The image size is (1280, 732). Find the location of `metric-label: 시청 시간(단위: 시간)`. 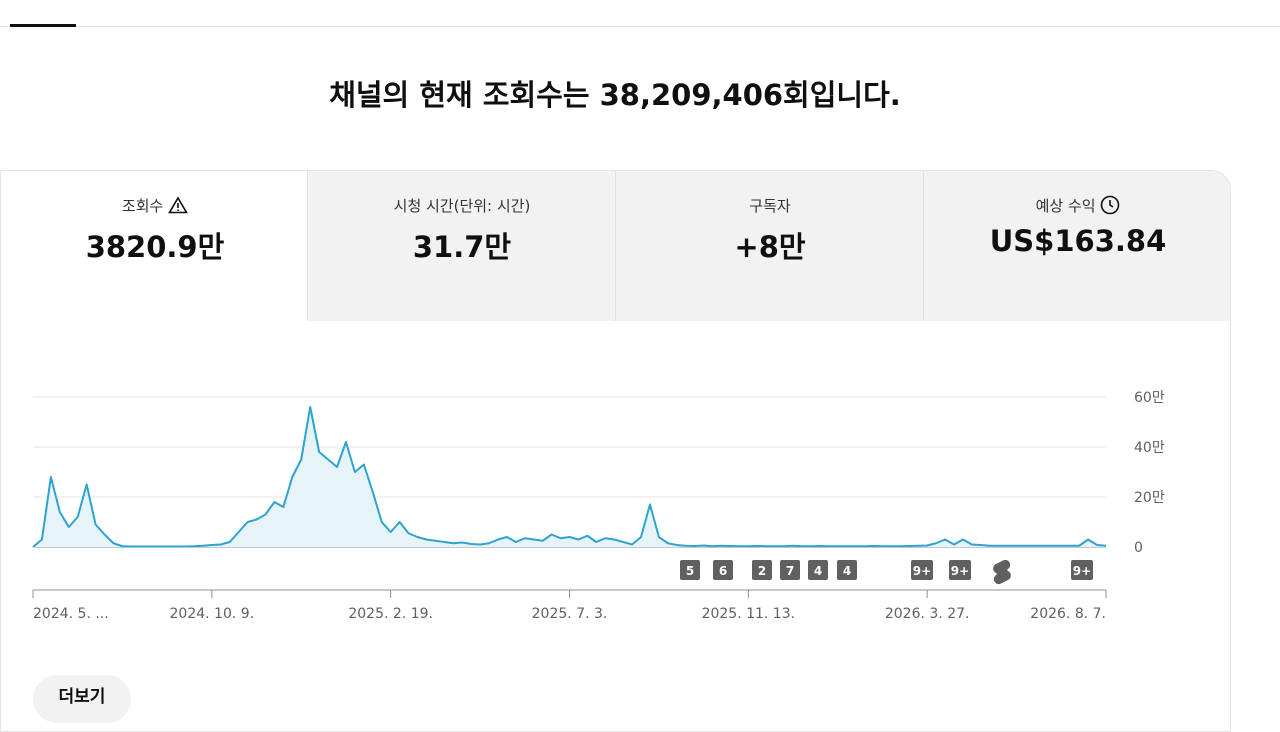

metric-label: 시청 시간(단위: 시간) is located at coordinates (462, 206).